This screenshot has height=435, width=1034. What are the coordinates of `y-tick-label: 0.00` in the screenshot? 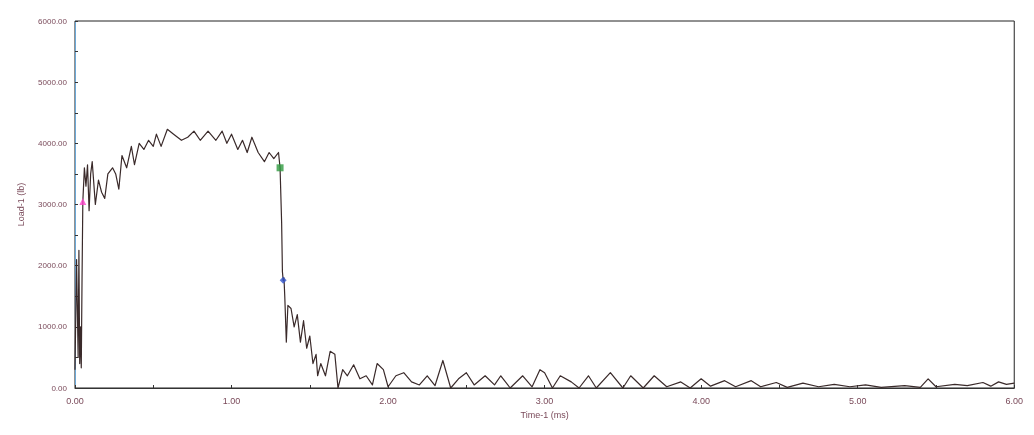 It's located at (59, 388).